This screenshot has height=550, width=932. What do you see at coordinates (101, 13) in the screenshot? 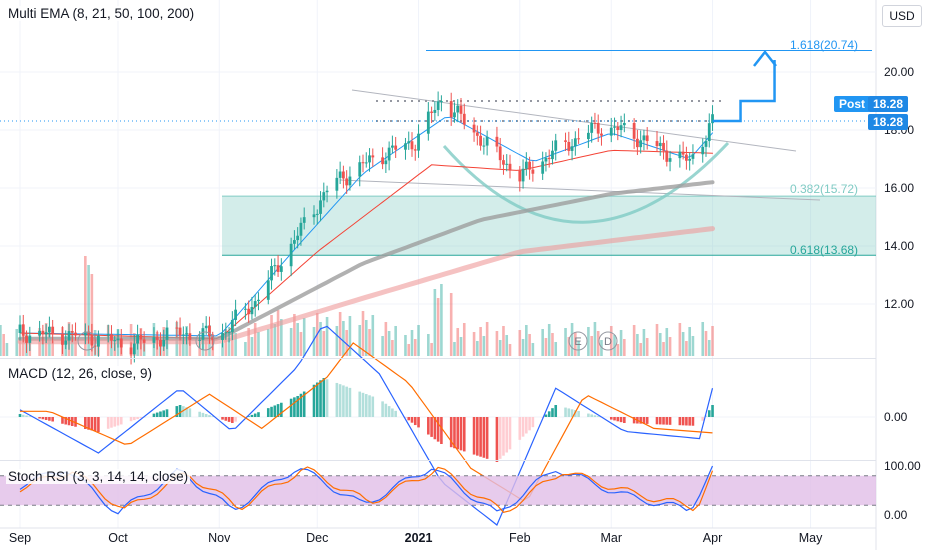
I see `main-pane-title: Multi EMA (8, 21, 50, 100, 200)` at bounding box center [101, 13].